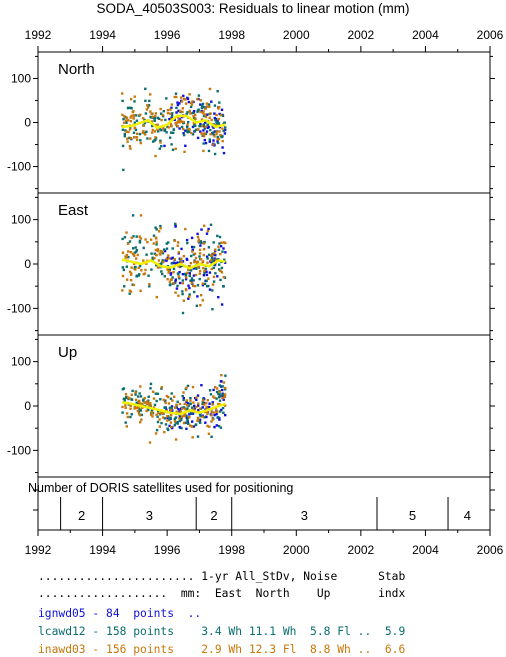 The width and height of the screenshot is (506, 657). Describe the element at coordinates (231, 550) in the screenshot. I see `x-tick-label-bottom: 1998` at that location.